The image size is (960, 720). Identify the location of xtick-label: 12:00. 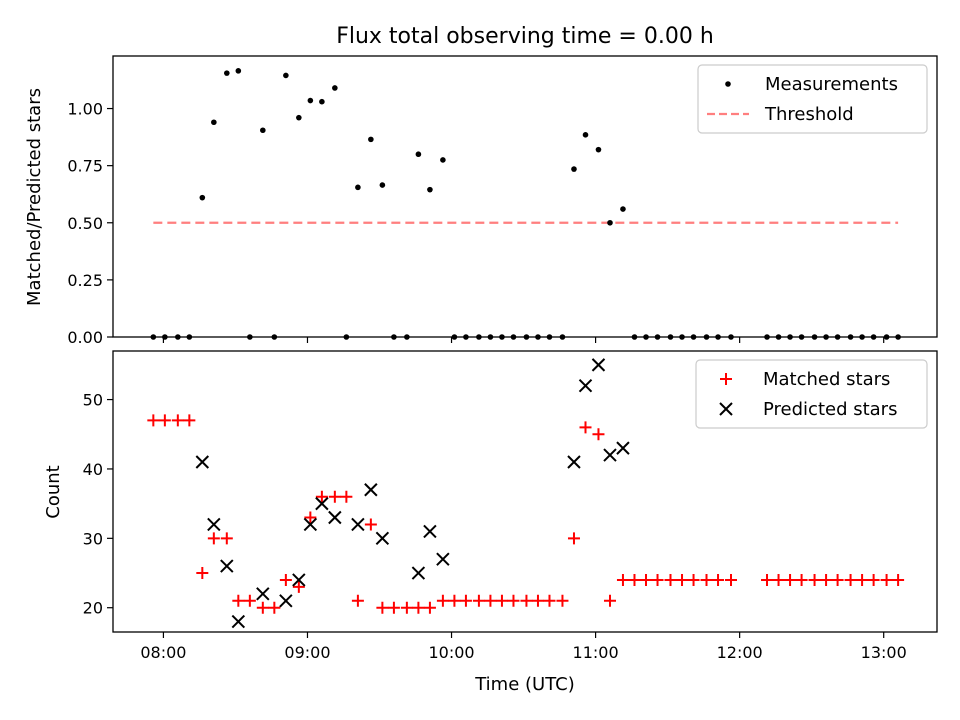
(740, 652).